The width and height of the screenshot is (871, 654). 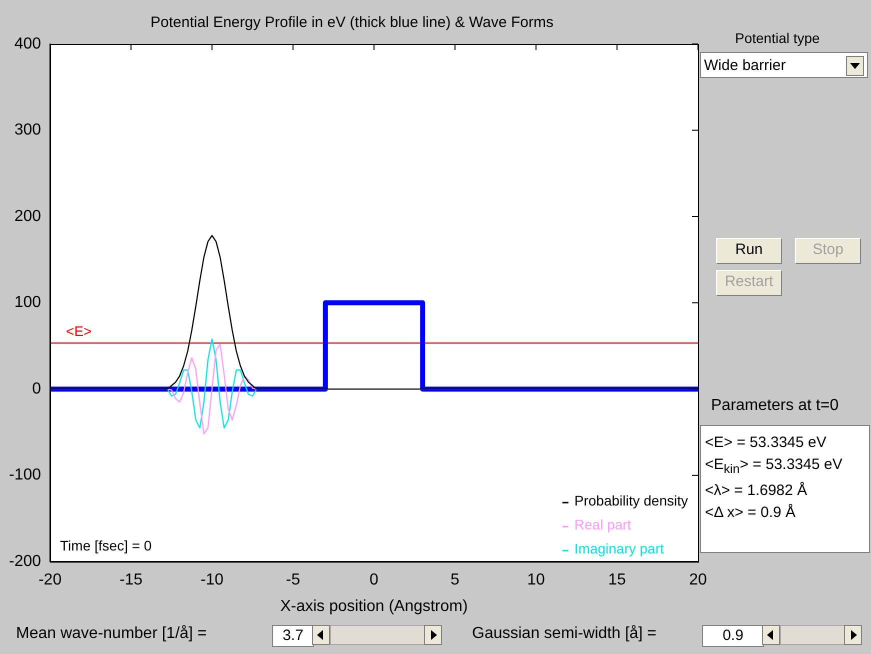 I want to click on x-tick-label: 20, so click(x=698, y=580).